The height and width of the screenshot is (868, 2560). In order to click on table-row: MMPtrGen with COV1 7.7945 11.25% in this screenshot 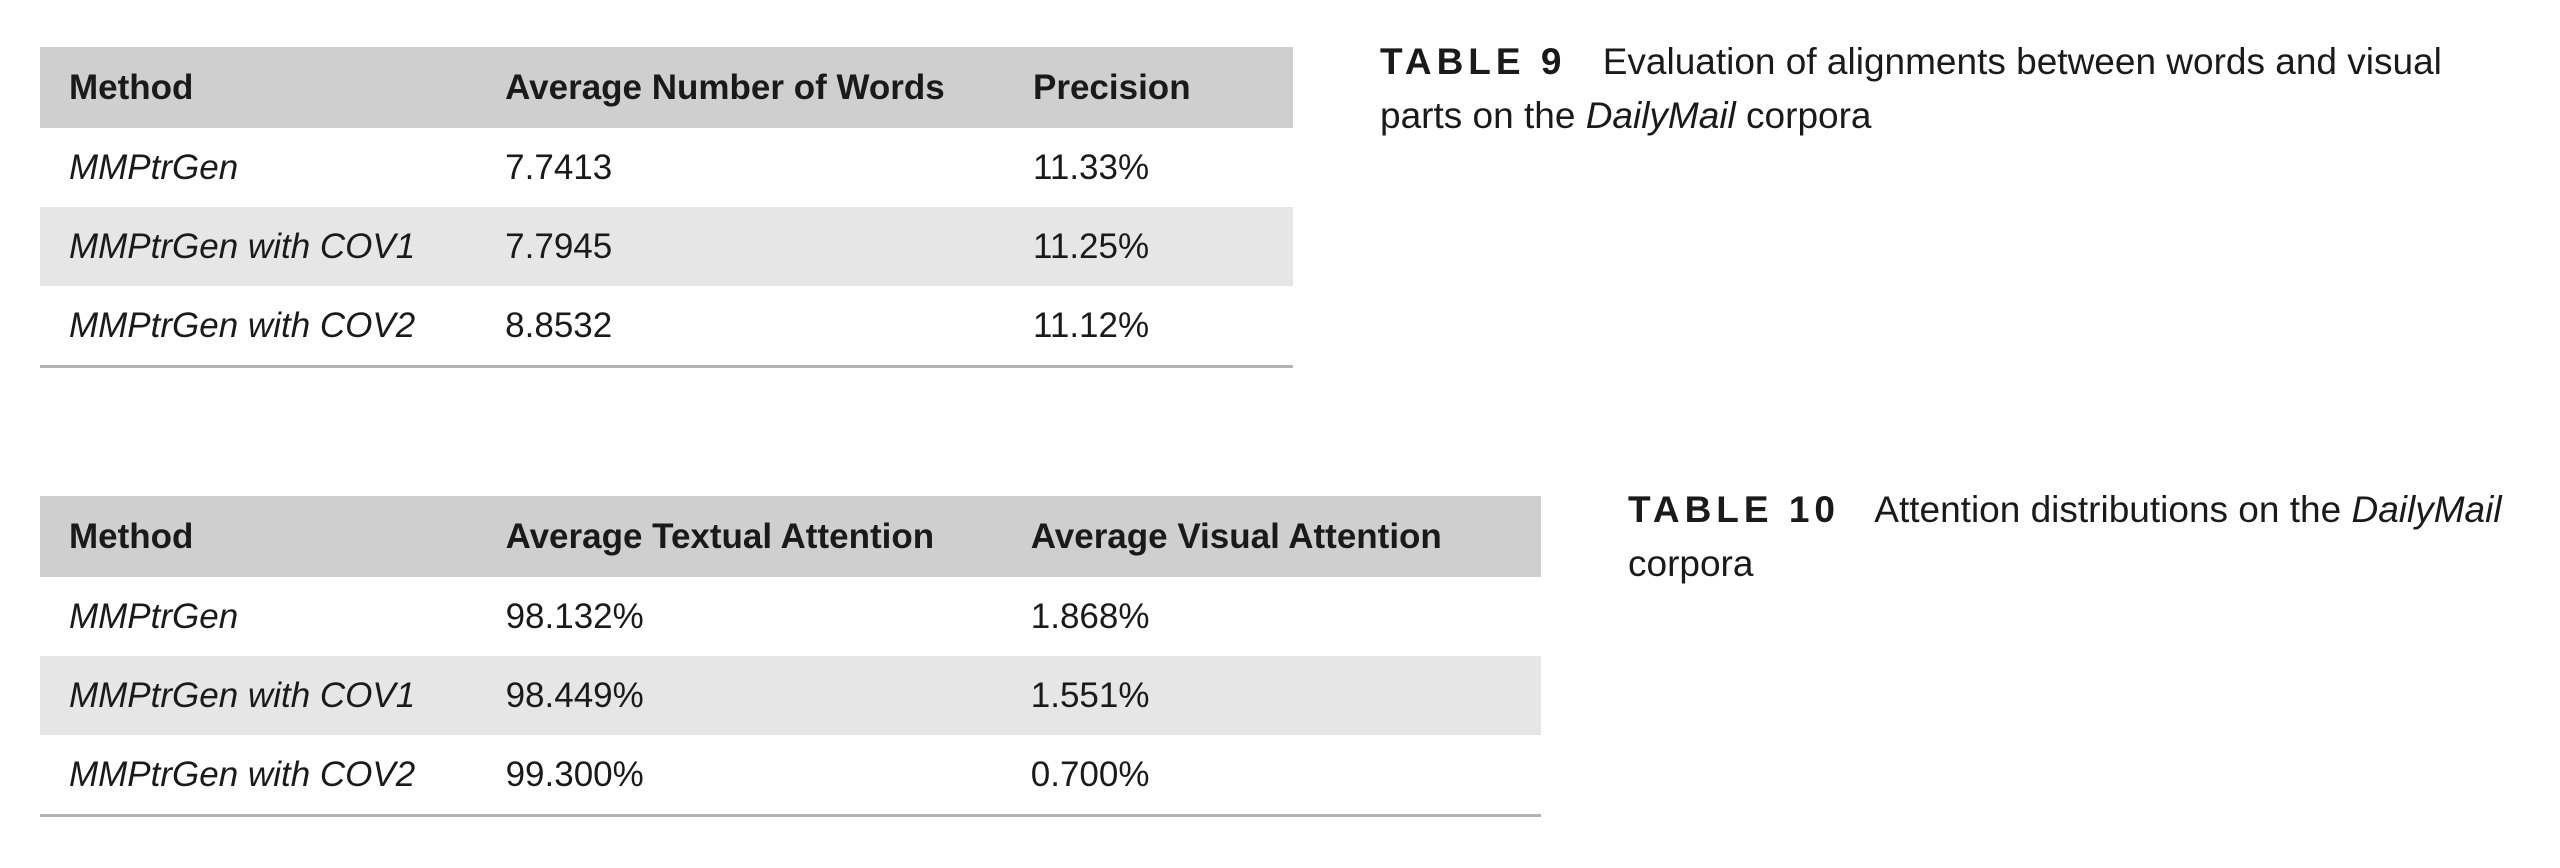, I will do `click(666, 246)`.